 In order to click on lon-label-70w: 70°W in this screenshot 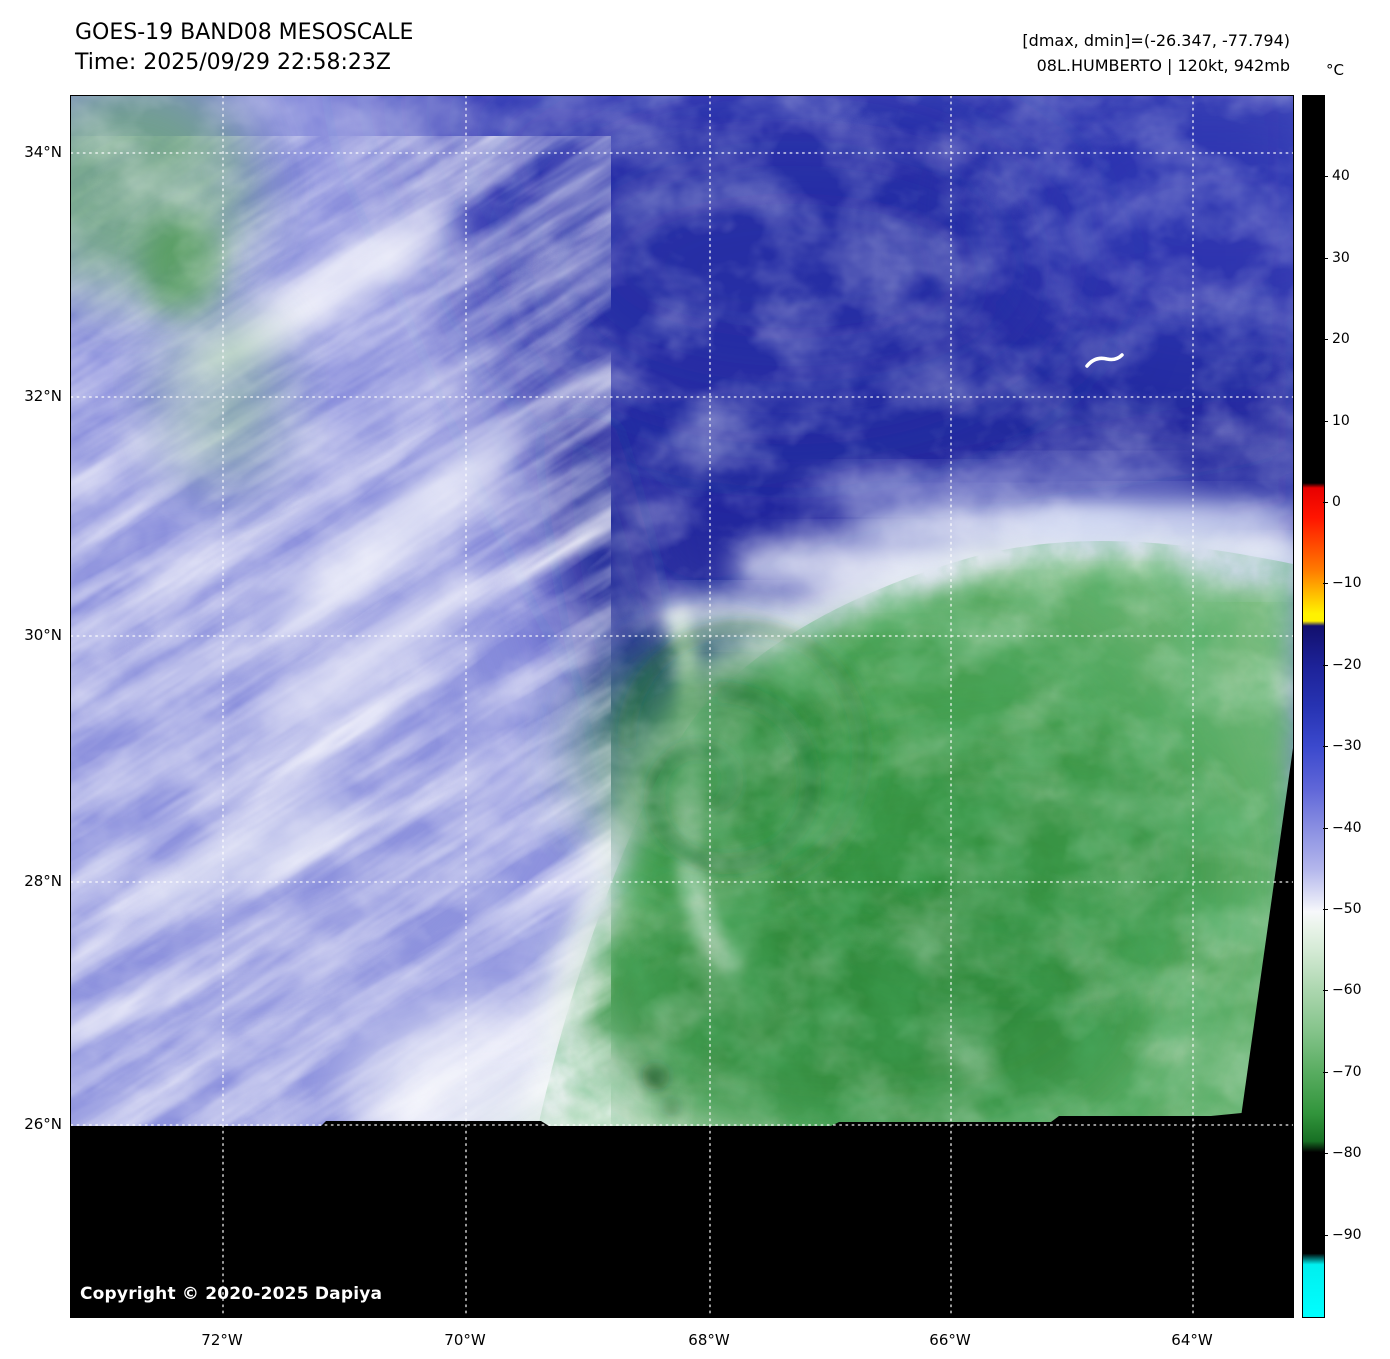, I will do `click(465, 1340)`.